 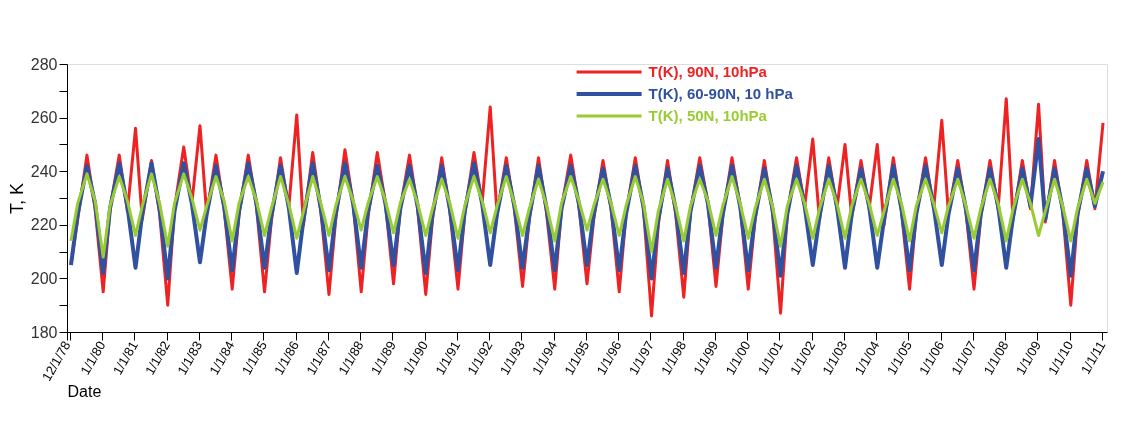 I want to click on x-axis-title: Date, so click(x=84, y=391).